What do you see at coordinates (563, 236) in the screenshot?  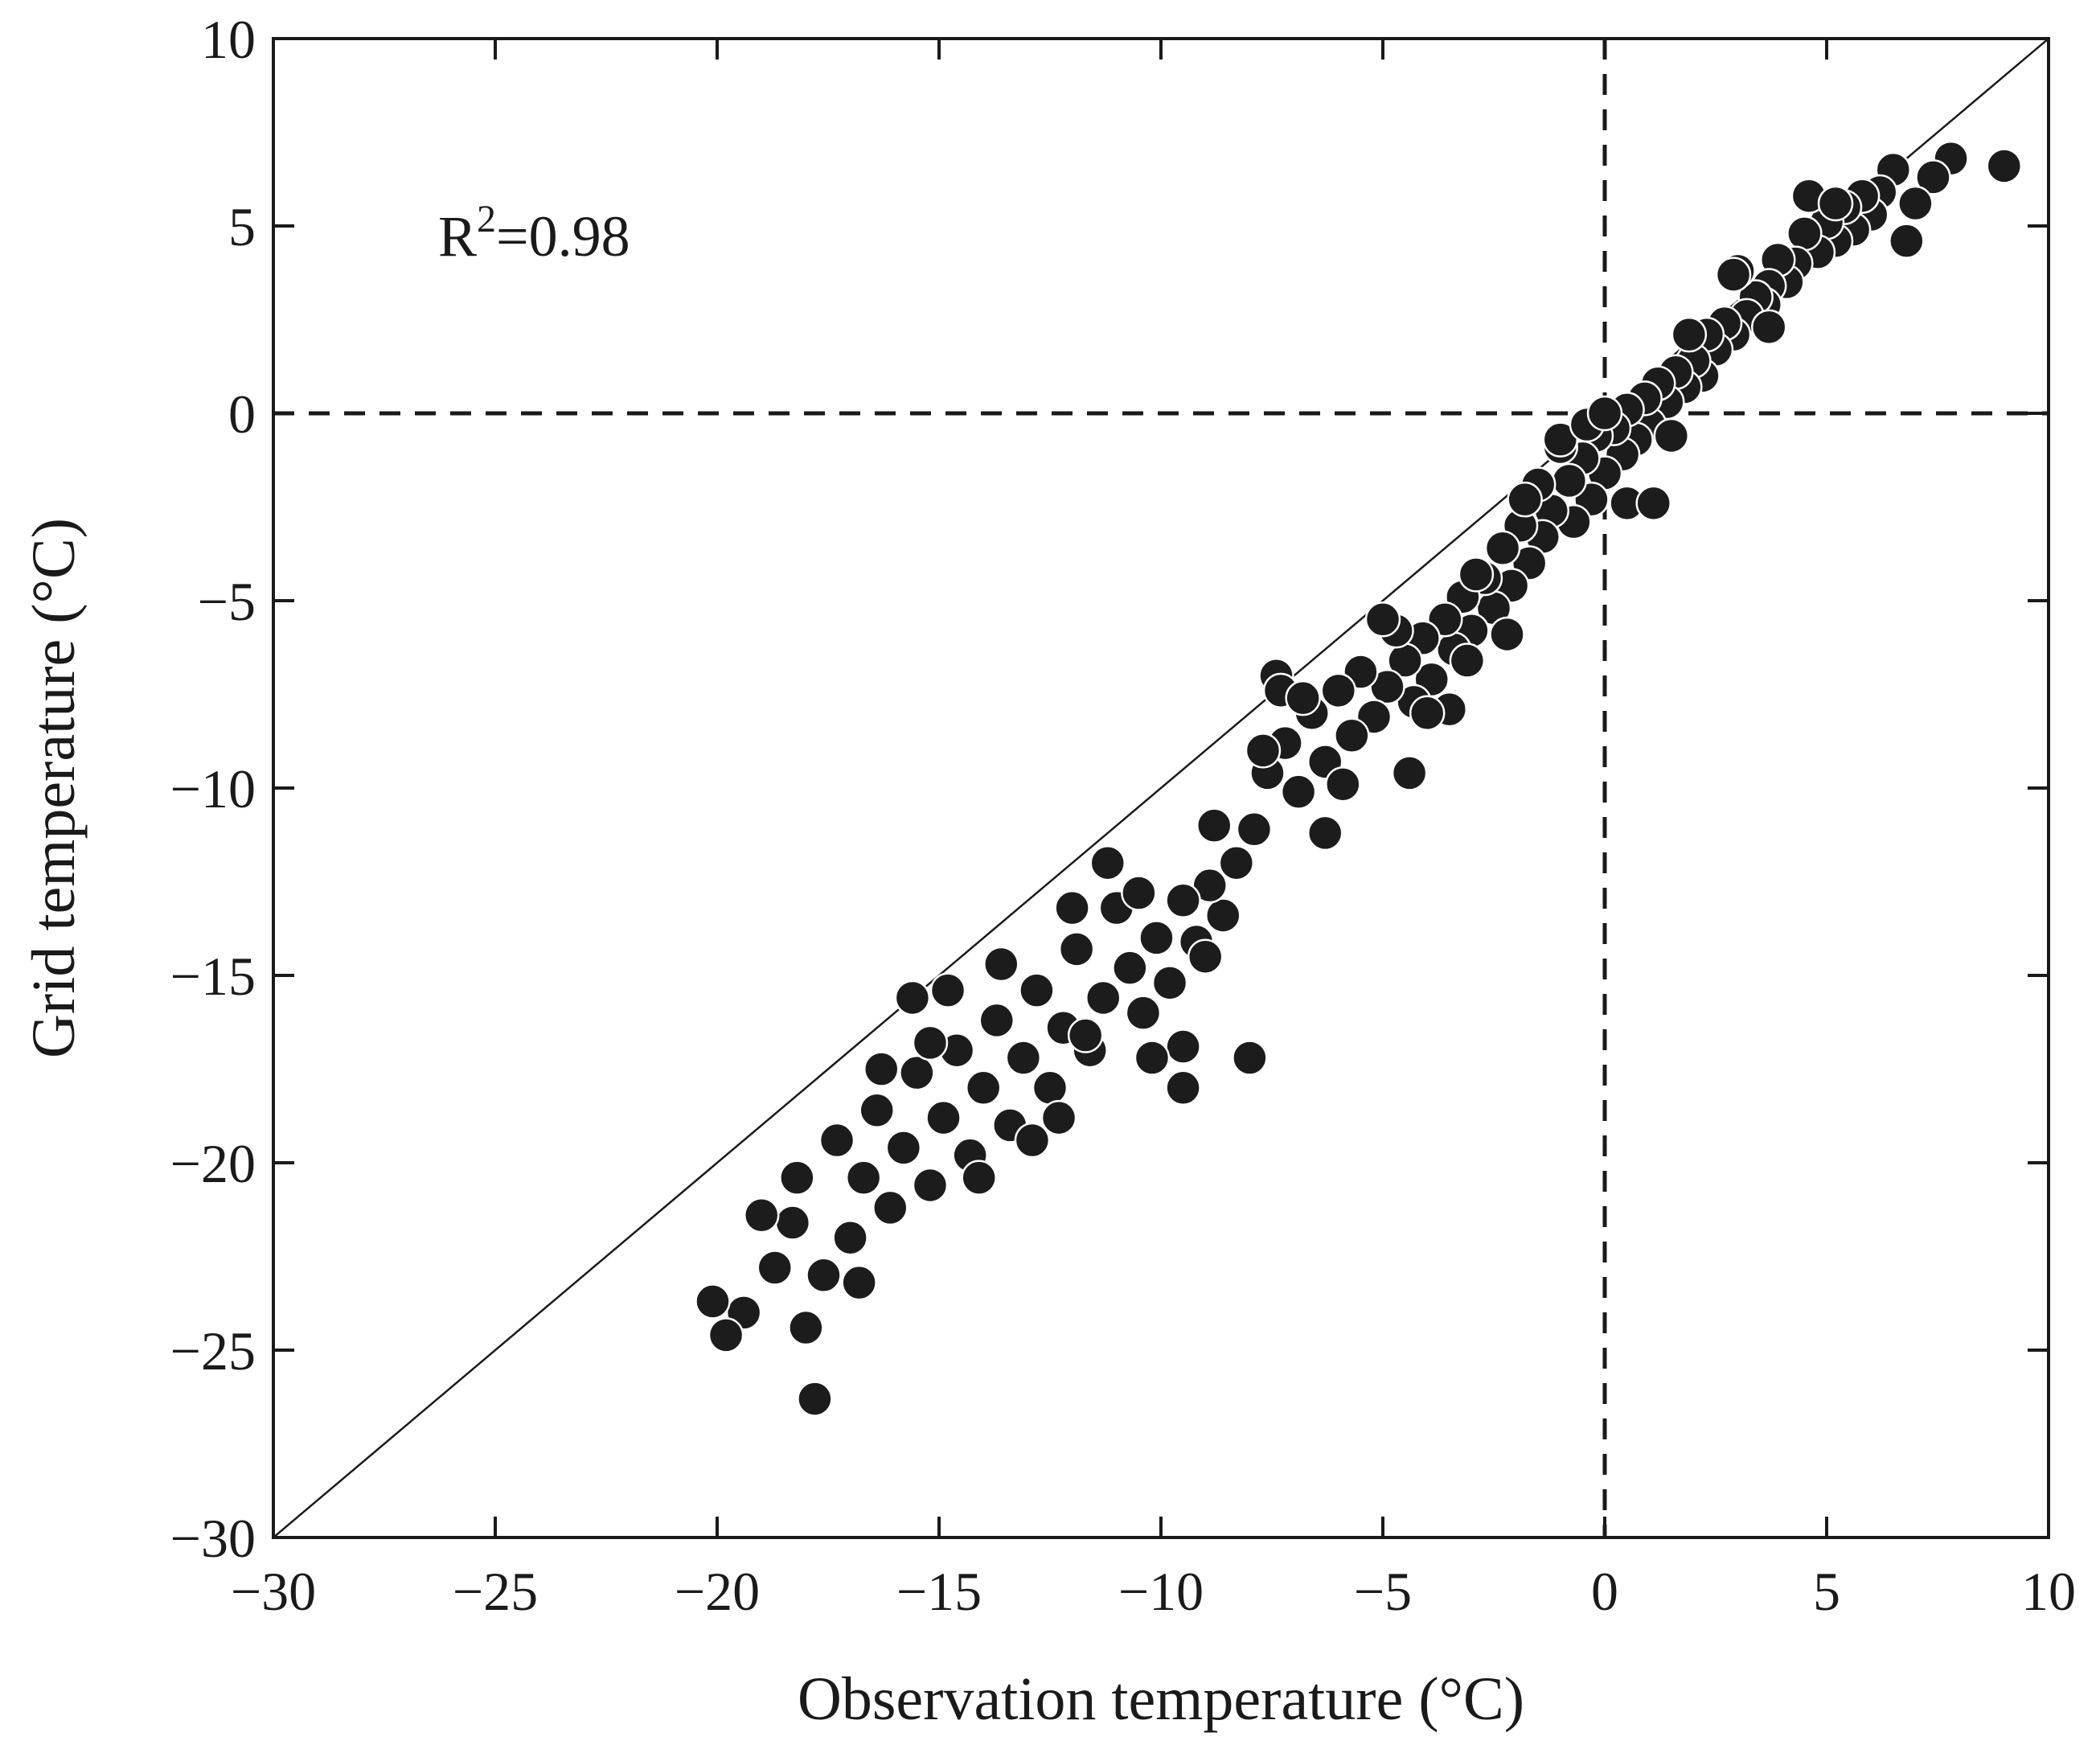 I see `r-squared-value: =0.98` at bounding box center [563, 236].